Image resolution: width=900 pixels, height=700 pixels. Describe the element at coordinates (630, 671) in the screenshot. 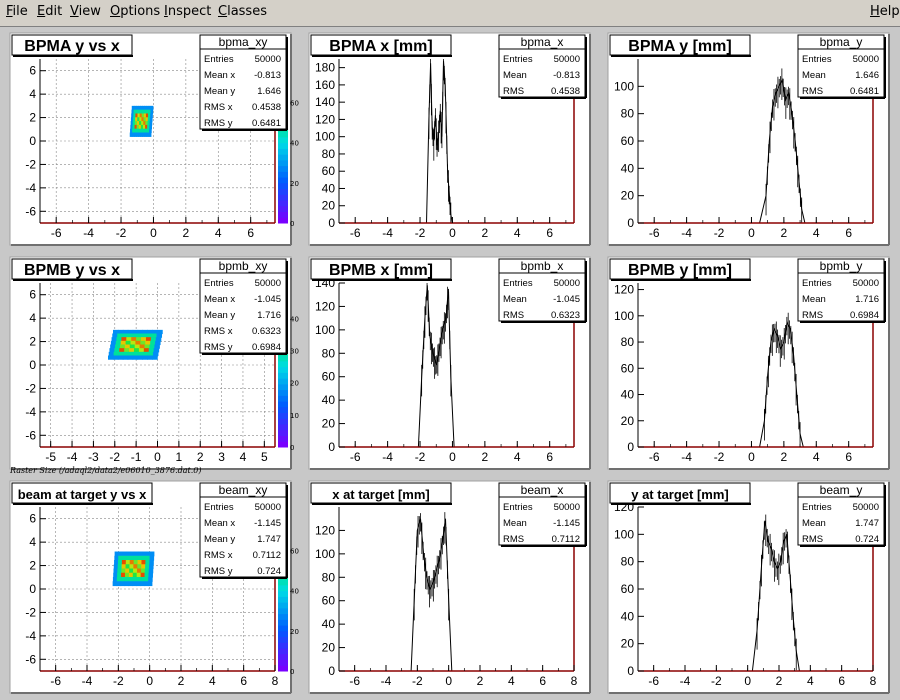

I see `y-tick-label-0: 0` at that location.